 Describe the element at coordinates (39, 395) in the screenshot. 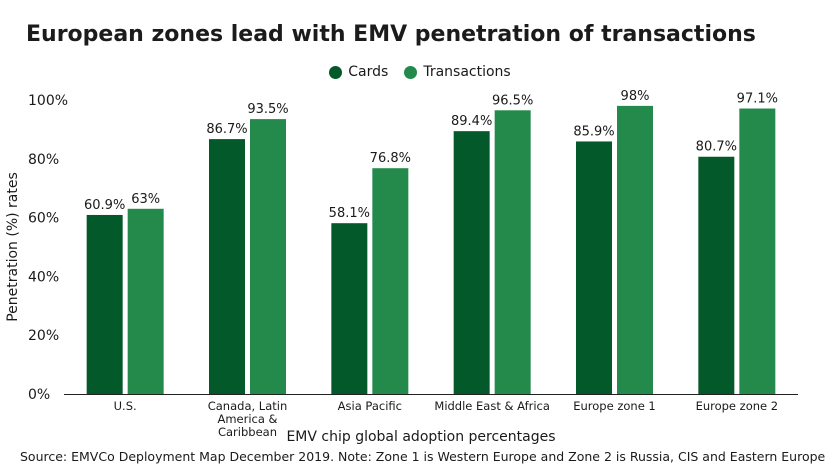

I see `y-tick-label: 0%` at that location.